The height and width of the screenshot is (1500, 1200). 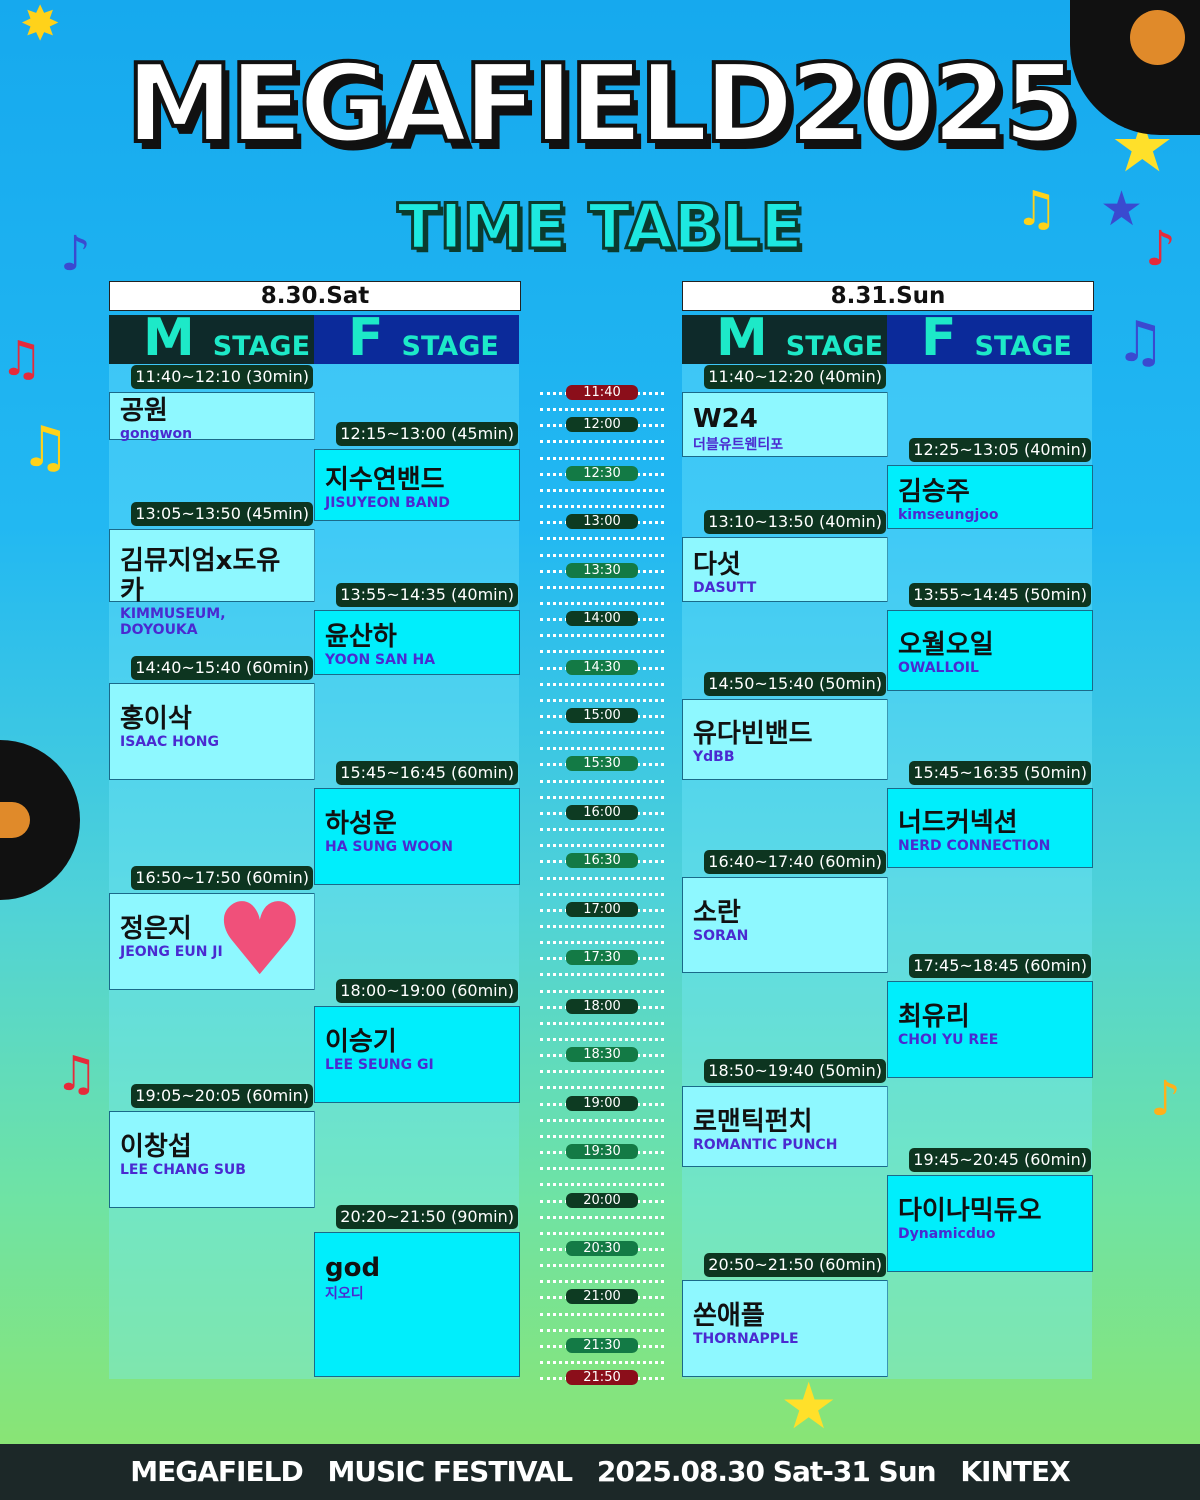 What do you see at coordinates (602, 812) in the screenshot?
I see `timeline-time-marker: 16:00` at bounding box center [602, 812].